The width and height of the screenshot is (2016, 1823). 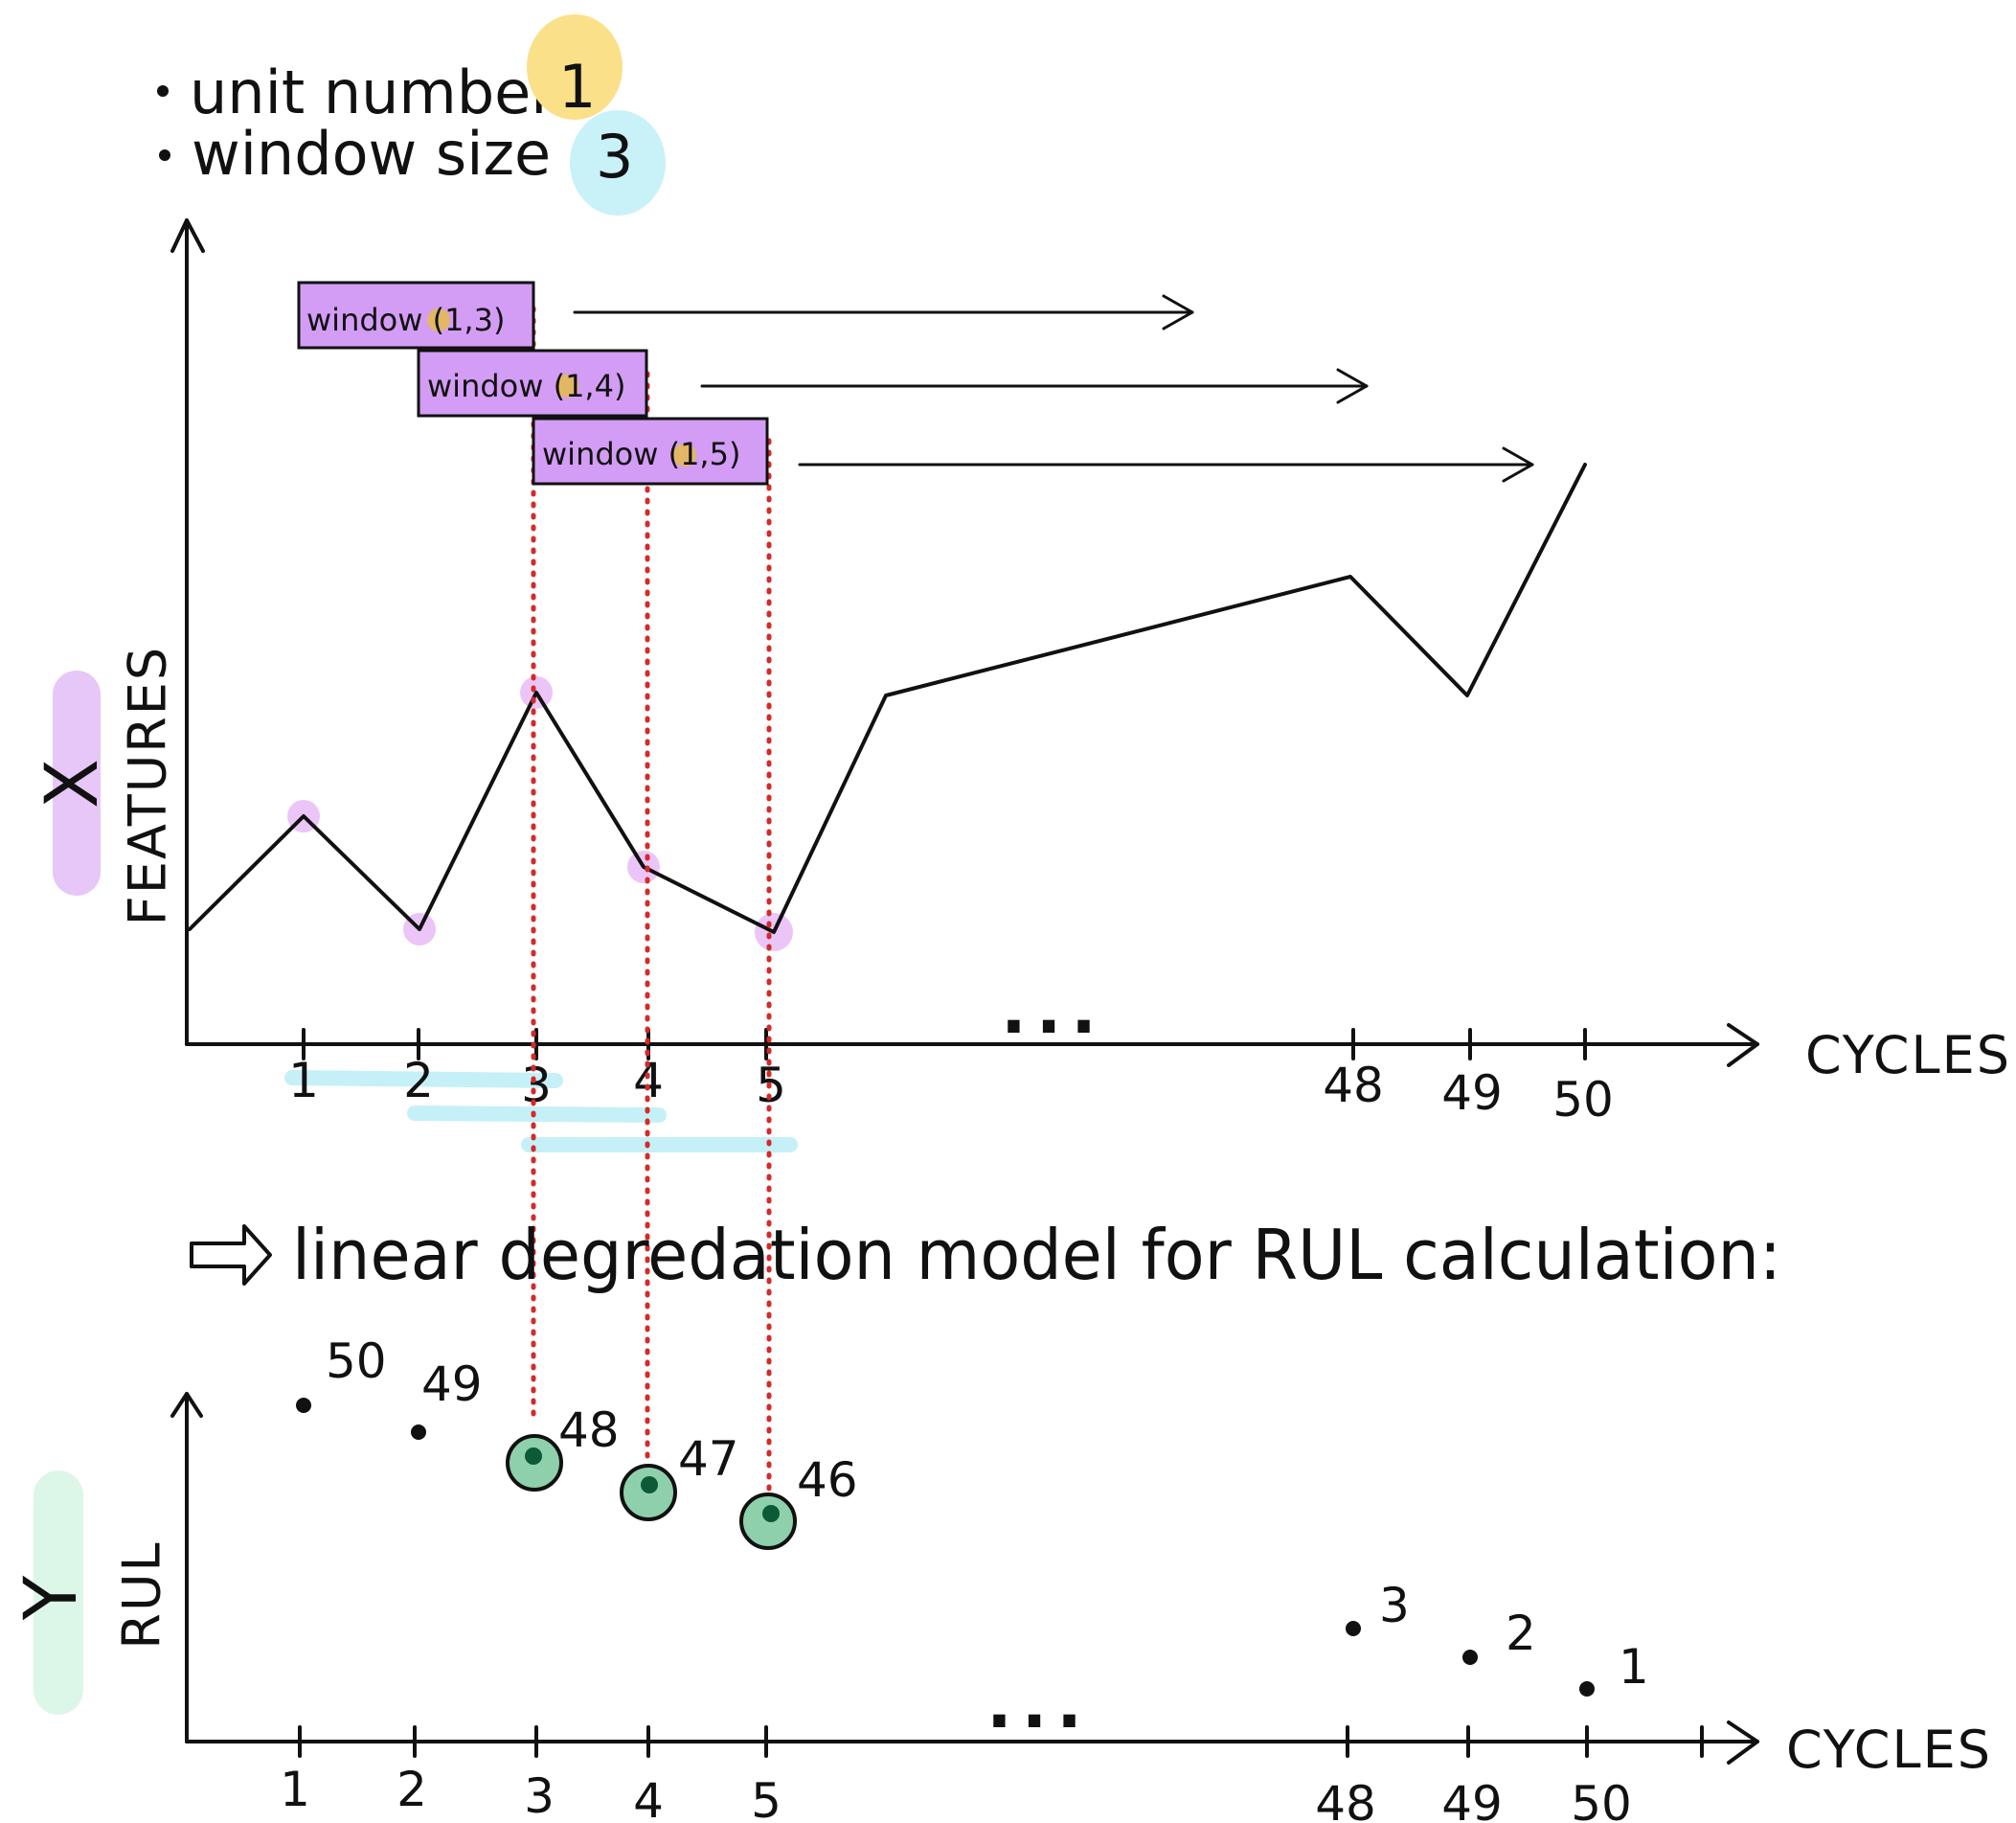 I want to click on window-box-2-rect, so click(x=532, y=384).